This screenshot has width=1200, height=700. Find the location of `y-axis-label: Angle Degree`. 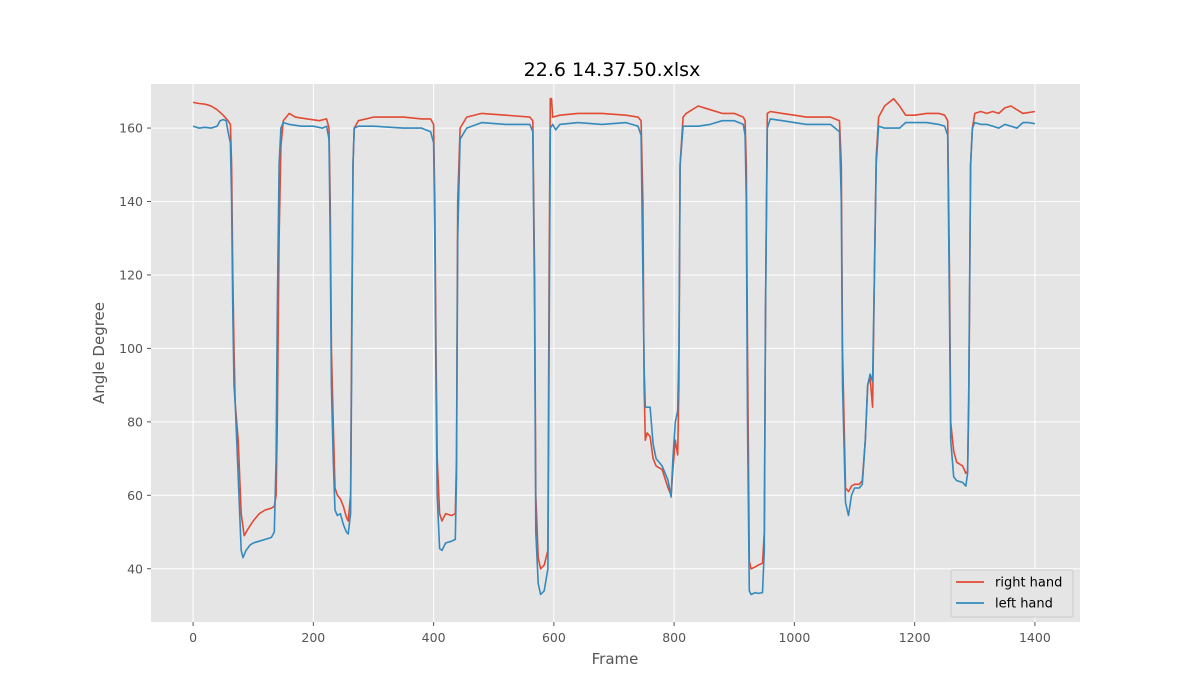

y-axis-label: Angle Degree is located at coordinates (99, 353).